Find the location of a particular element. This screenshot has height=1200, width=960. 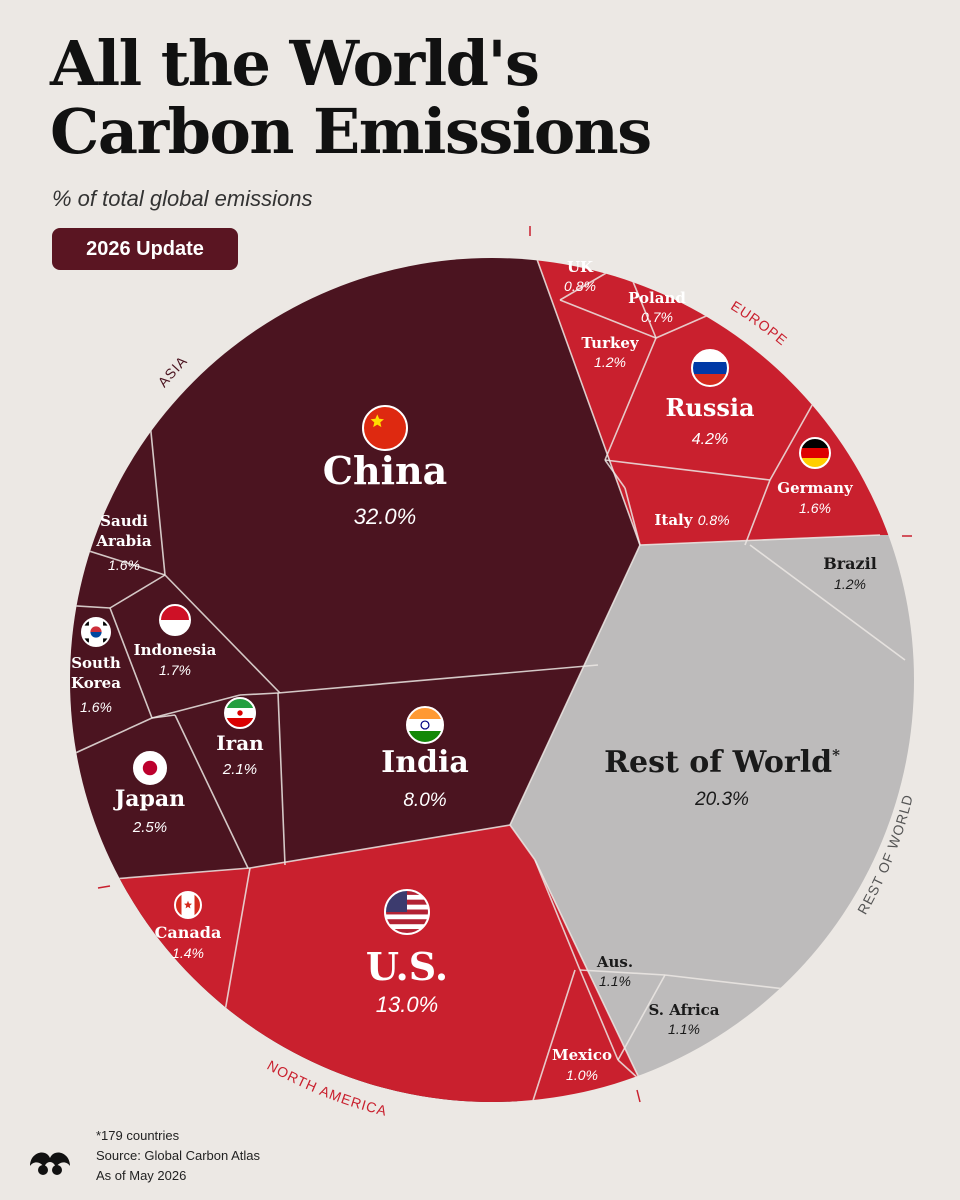

canada-flag-icon is located at coordinates (188, 905).